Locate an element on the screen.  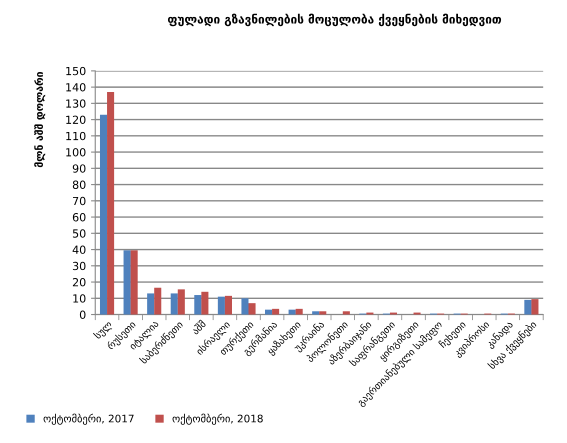
chart-title: ფულადი გზავნილების მოცულობა ქვეყნების მიხედვით is located at coordinates (335, 20).